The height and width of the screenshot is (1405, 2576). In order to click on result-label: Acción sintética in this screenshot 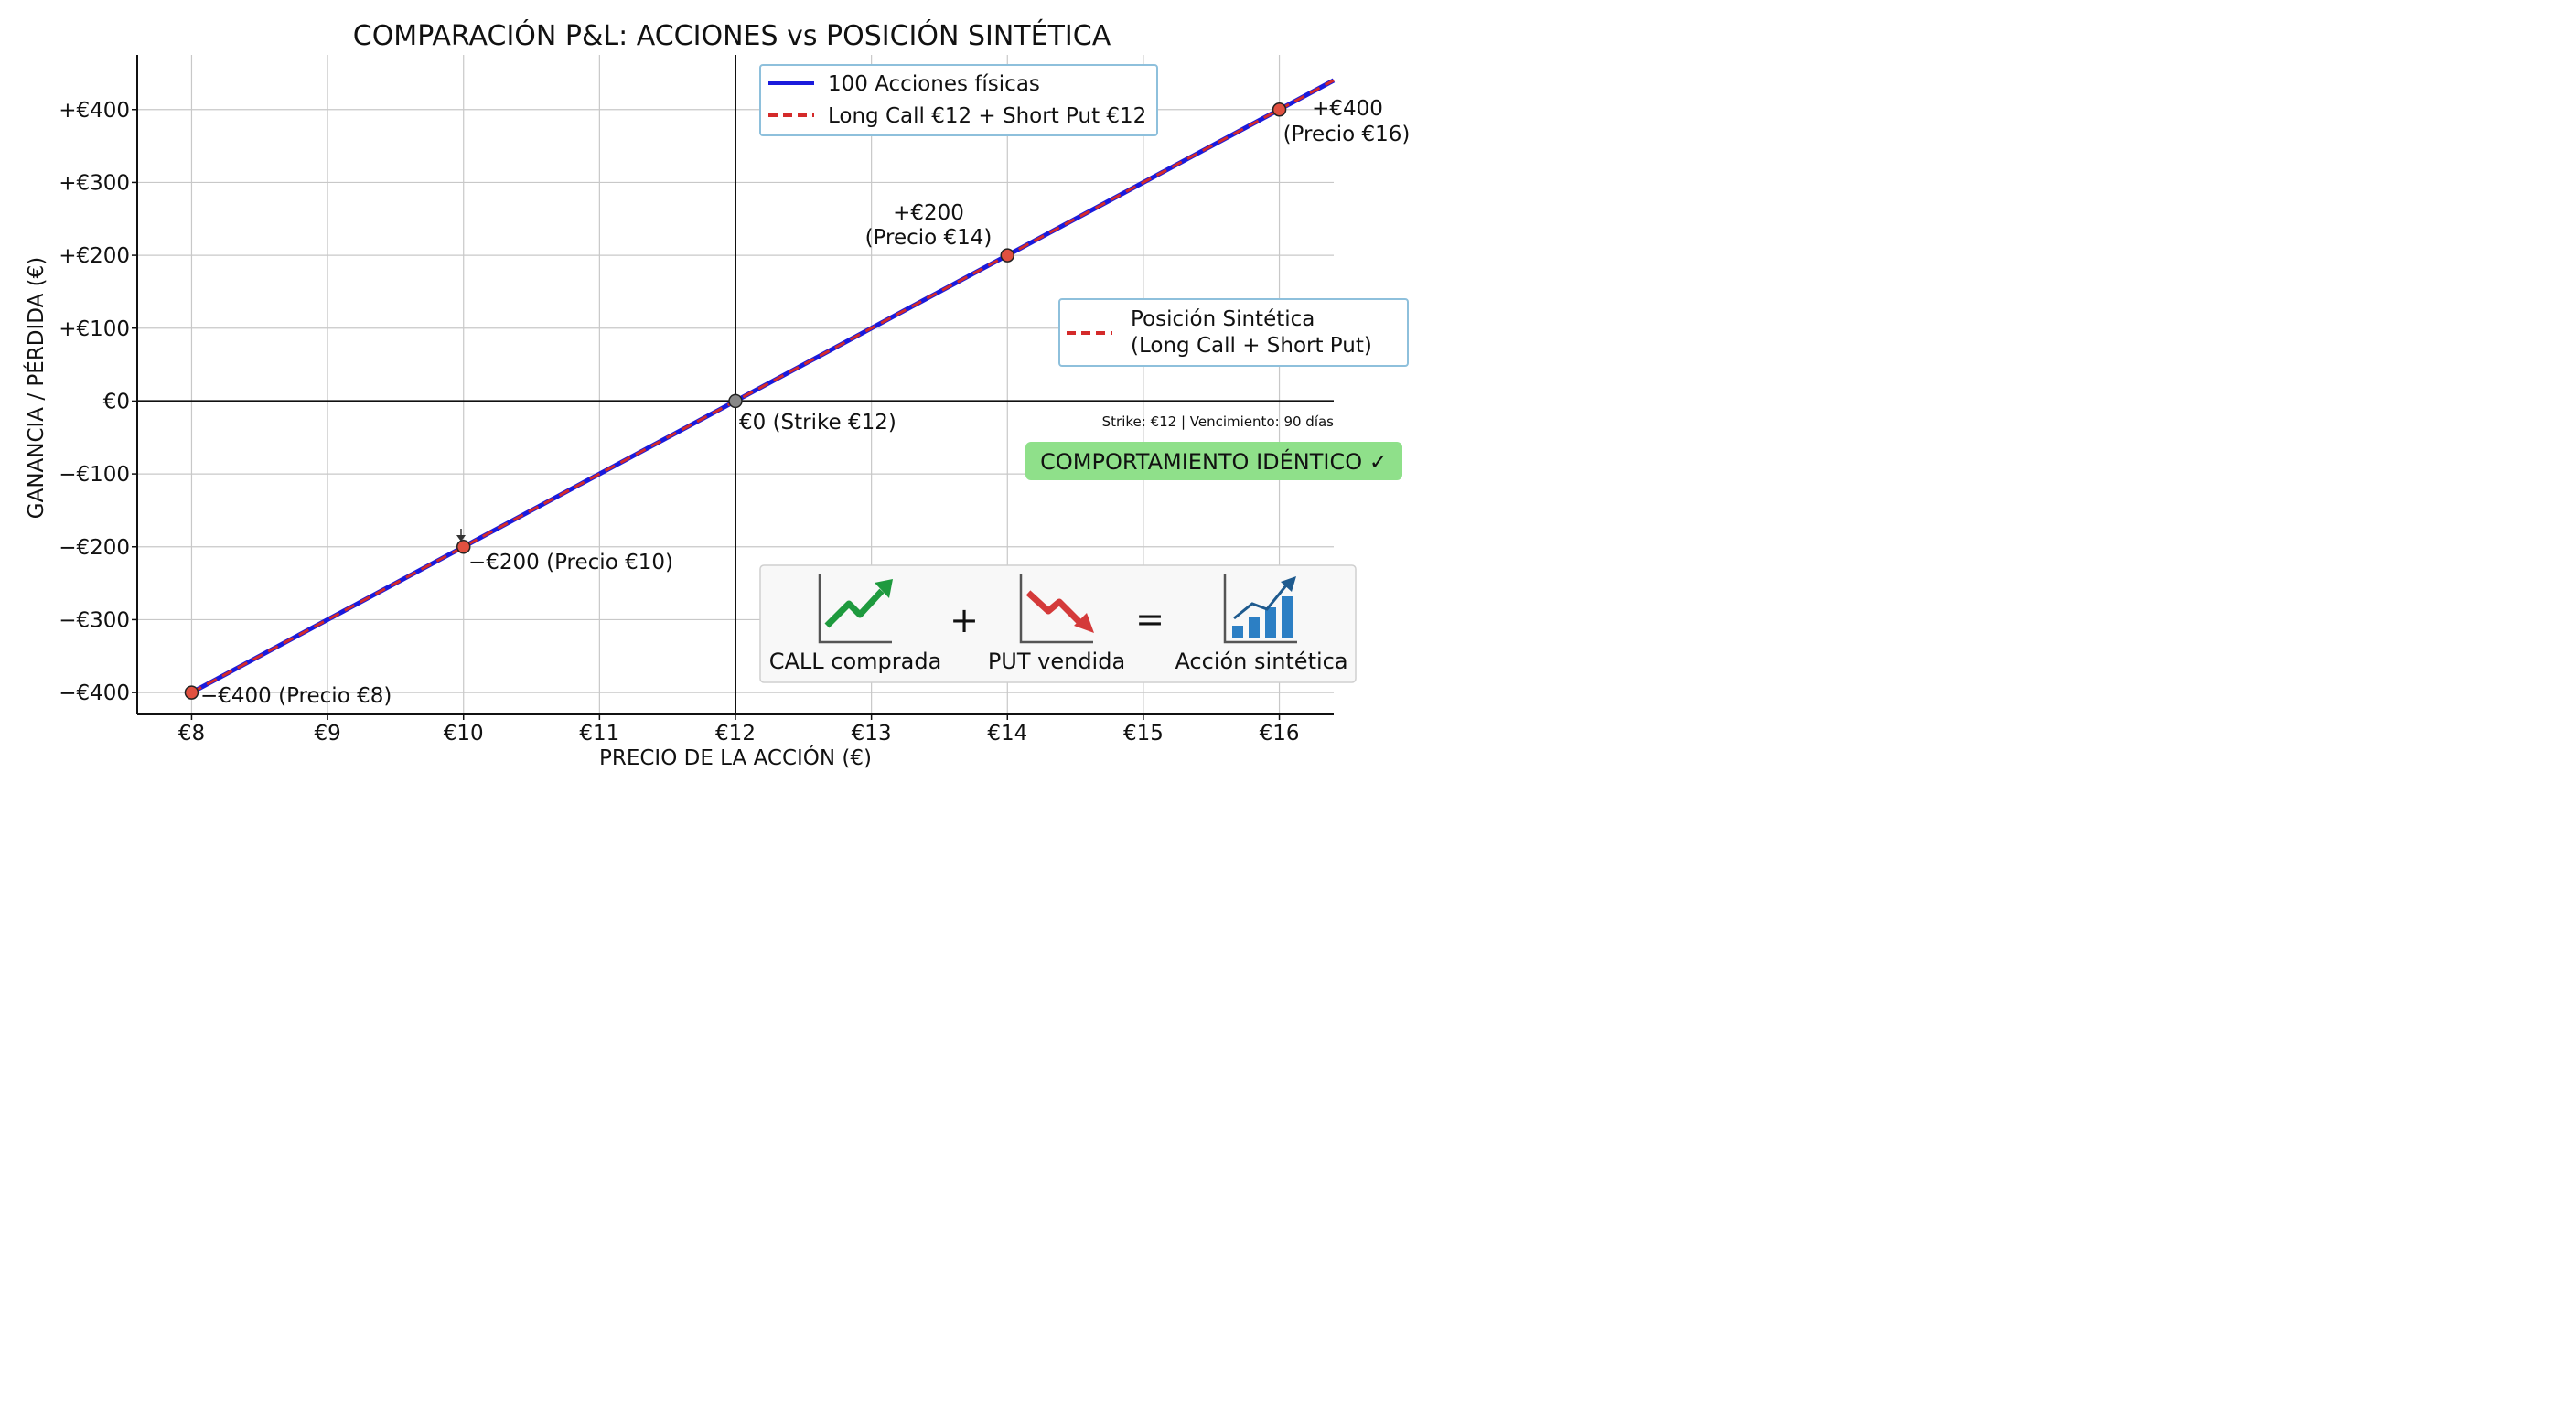, I will do `click(1261, 661)`.